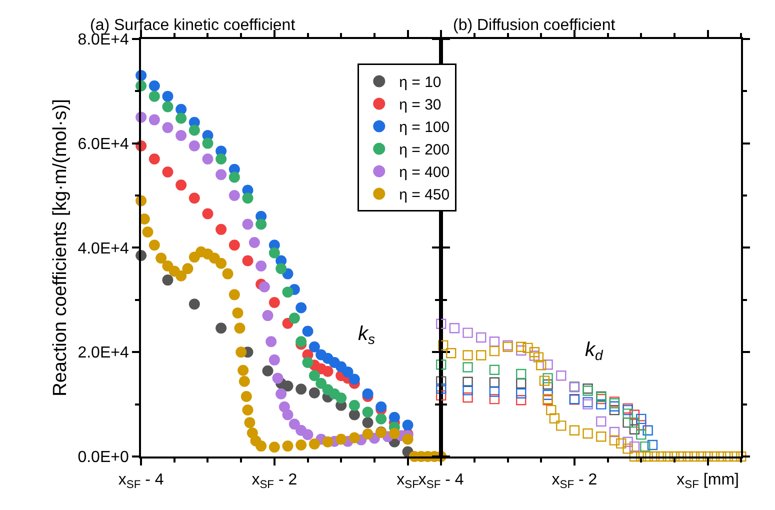 The image size is (775, 510). I want to click on y-tick-label: 0.0E+0, so click(103, 457).